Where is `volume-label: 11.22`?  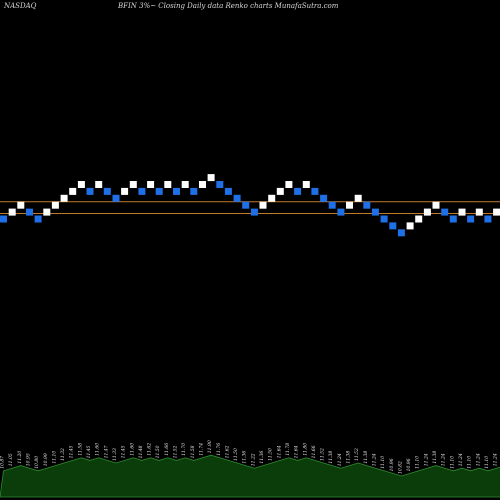 volume-label: 11.22 is located at coordinates (253, 459).